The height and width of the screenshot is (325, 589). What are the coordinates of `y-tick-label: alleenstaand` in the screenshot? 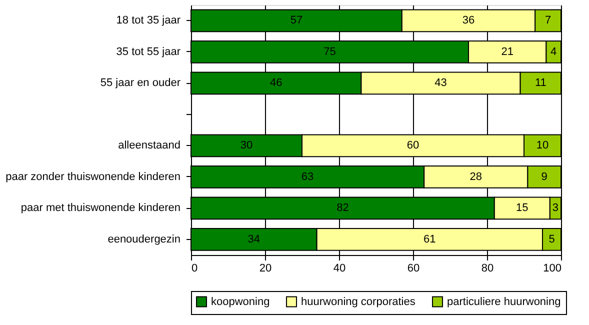 It's located at (149, 146).